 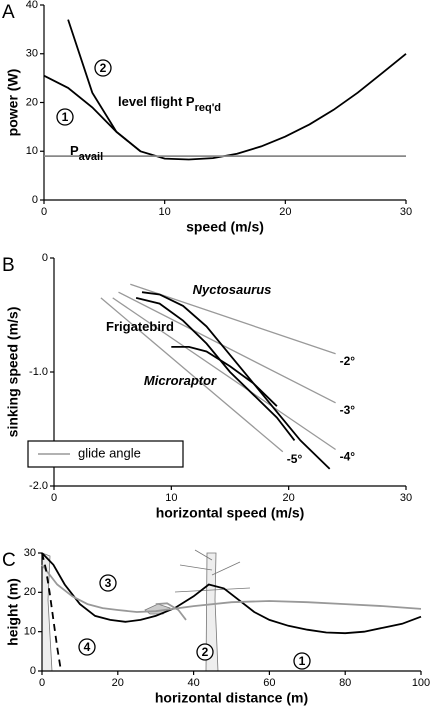 What do you see at coordinates (38, 486) in the screenshot?
I see `y-tick-label: -2.0` at bounding box center [38, 486].